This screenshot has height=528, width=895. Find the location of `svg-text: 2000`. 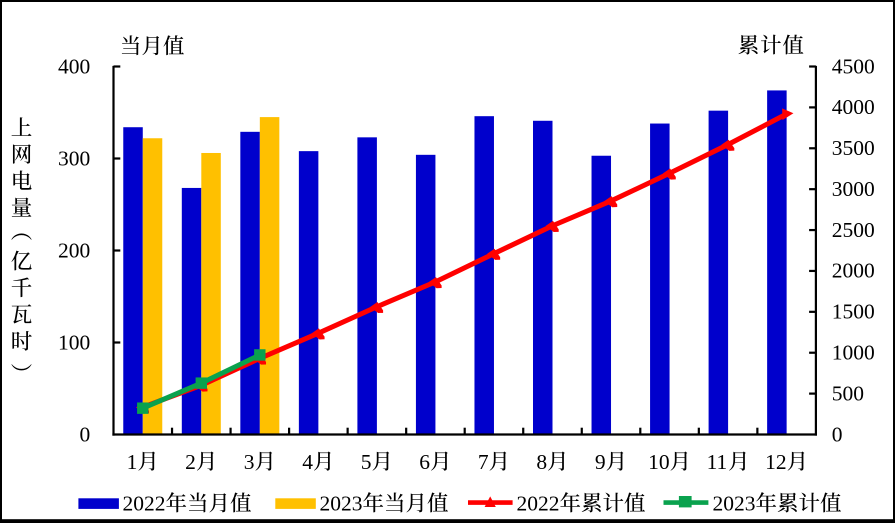

svg-text: 2000 is located at coordinates (853, 271).